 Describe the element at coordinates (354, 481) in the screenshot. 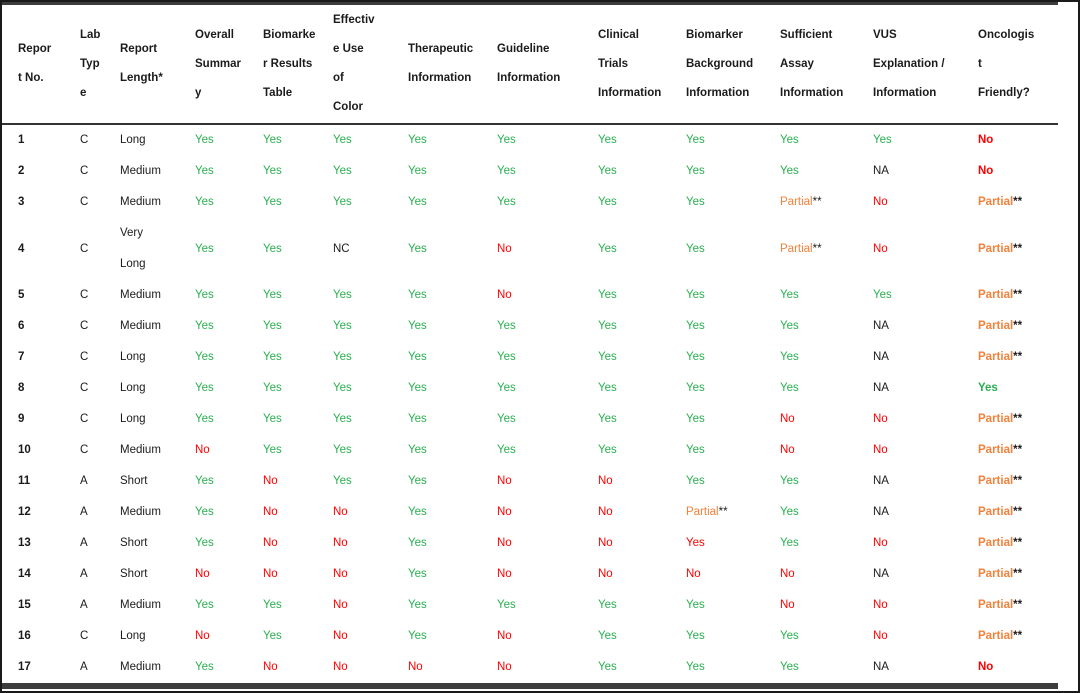

I see `cell-effective_use_of_color: Yes` at that location.